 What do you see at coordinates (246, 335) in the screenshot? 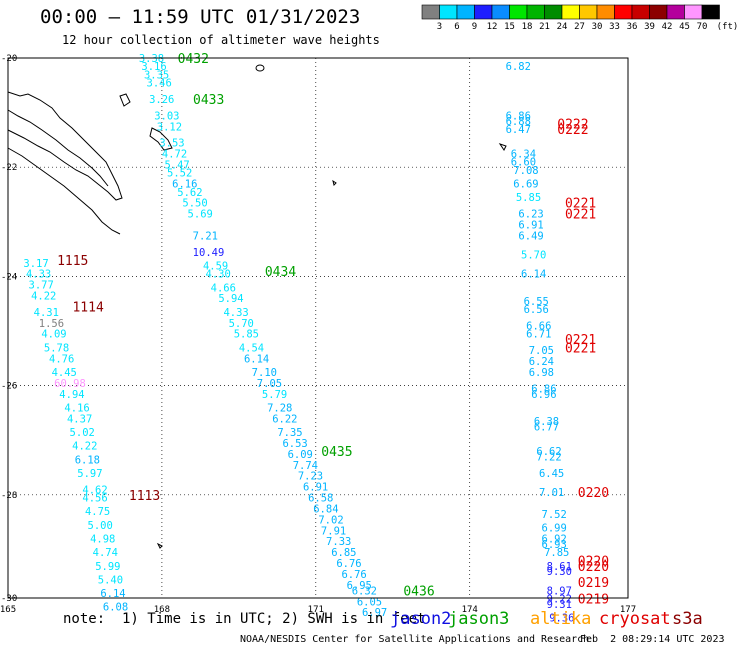
I see `swh-data-label: 5.85` at bounding box center [246, 335].